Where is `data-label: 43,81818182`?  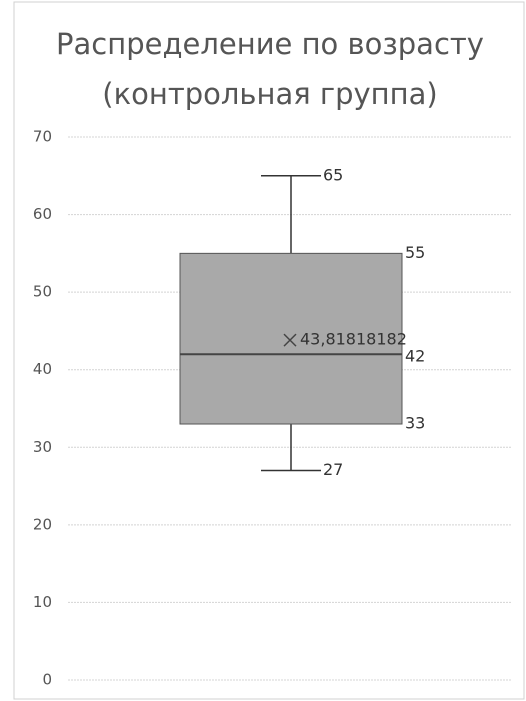
data-label: 43,81818182 is located at coordinates (353, 339).